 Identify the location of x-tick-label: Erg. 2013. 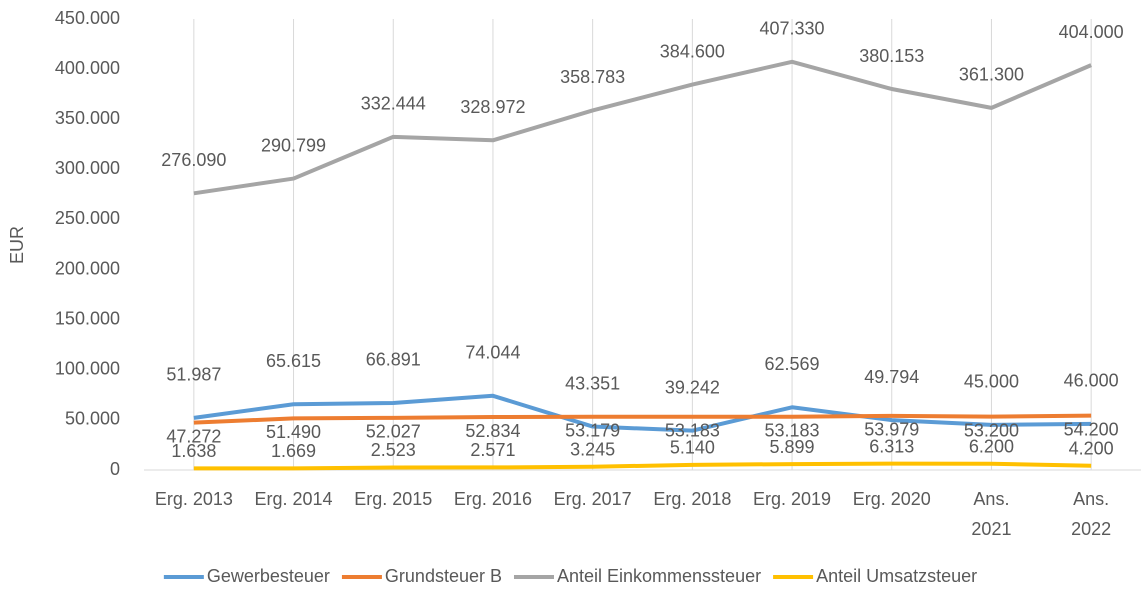
(194, 499).